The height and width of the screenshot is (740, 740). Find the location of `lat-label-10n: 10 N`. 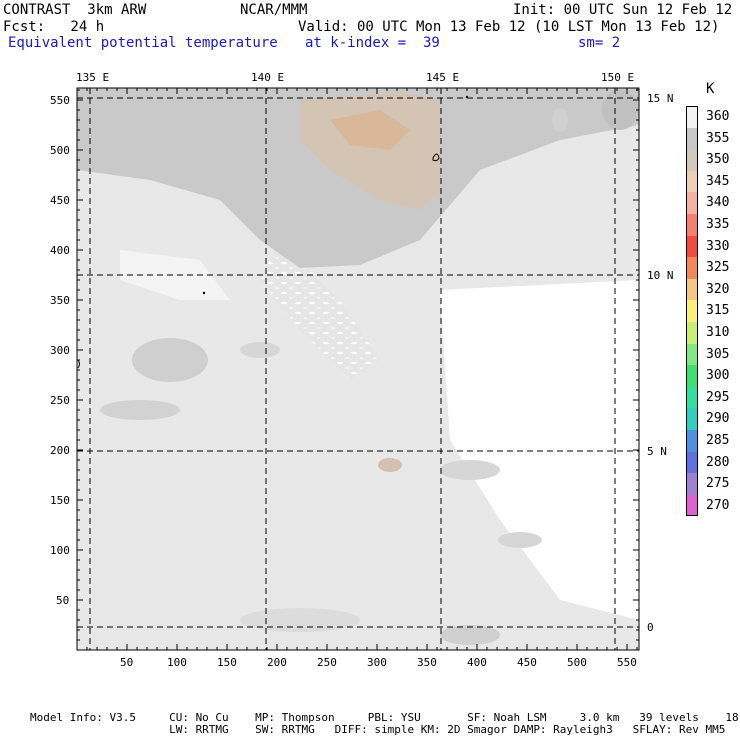

lat-label-10n: 10 N is located at coordinates (660, 275).